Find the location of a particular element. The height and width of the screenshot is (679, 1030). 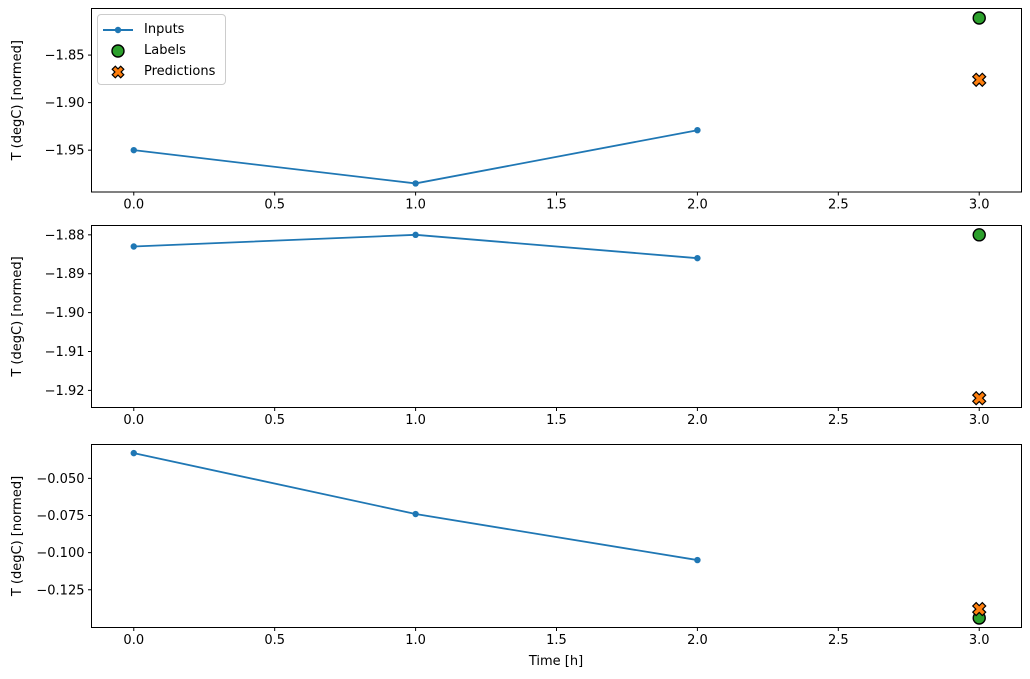

x-axis-label: Time [h] is located at coordinates (556, 661).